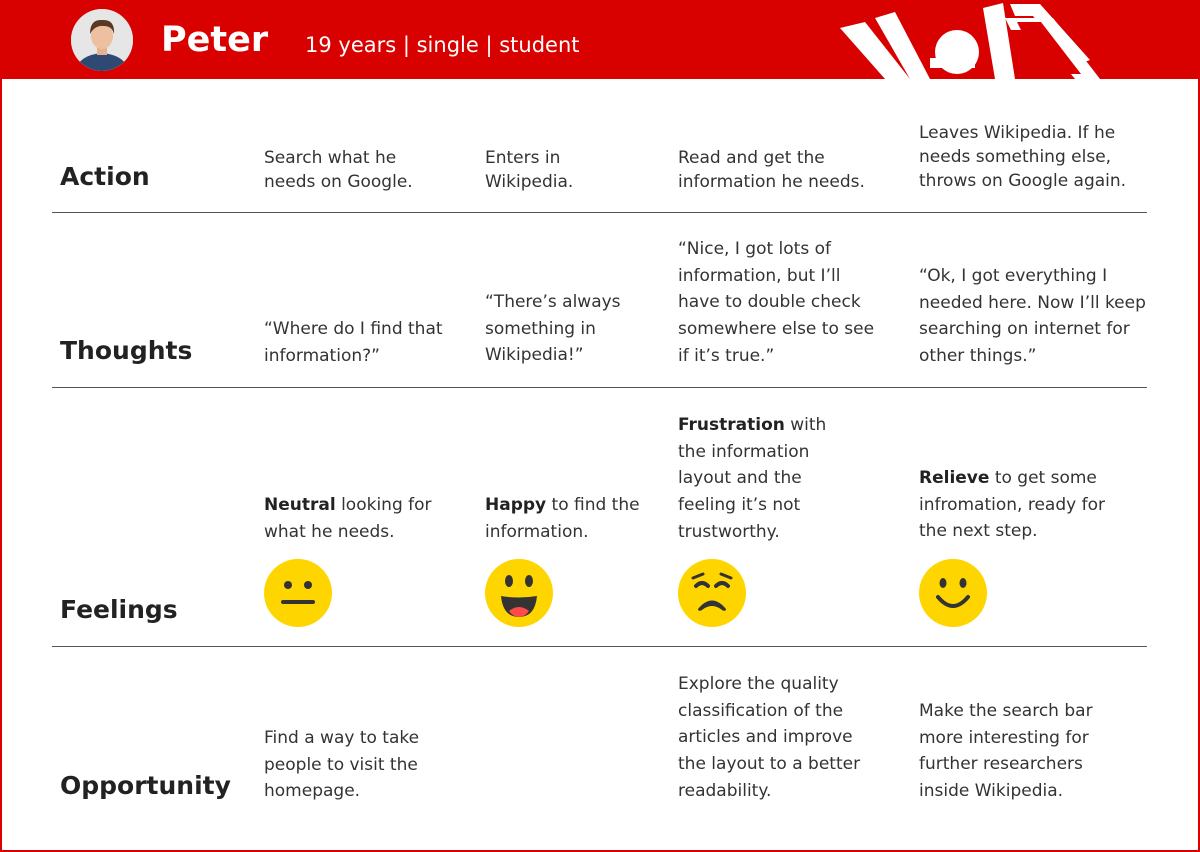 The image size is (1200, 852). I want to click on row-label-thoughts: Thoughts, so click(126, 350).